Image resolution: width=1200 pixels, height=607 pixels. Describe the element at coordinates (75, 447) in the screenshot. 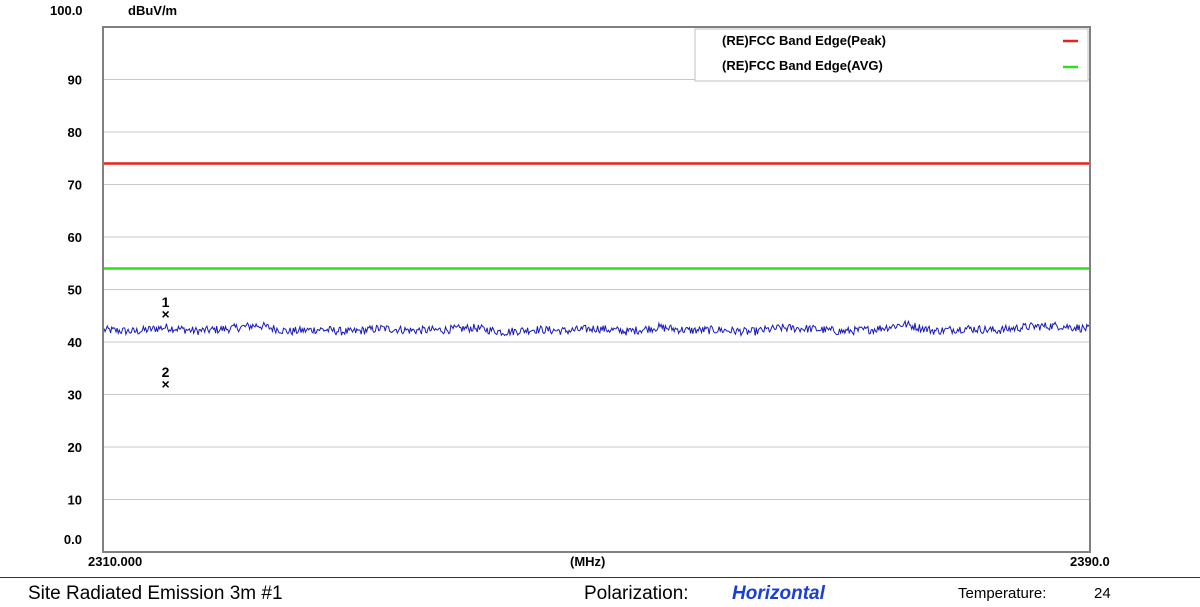

I see `y-tick-label: 20` at that location.